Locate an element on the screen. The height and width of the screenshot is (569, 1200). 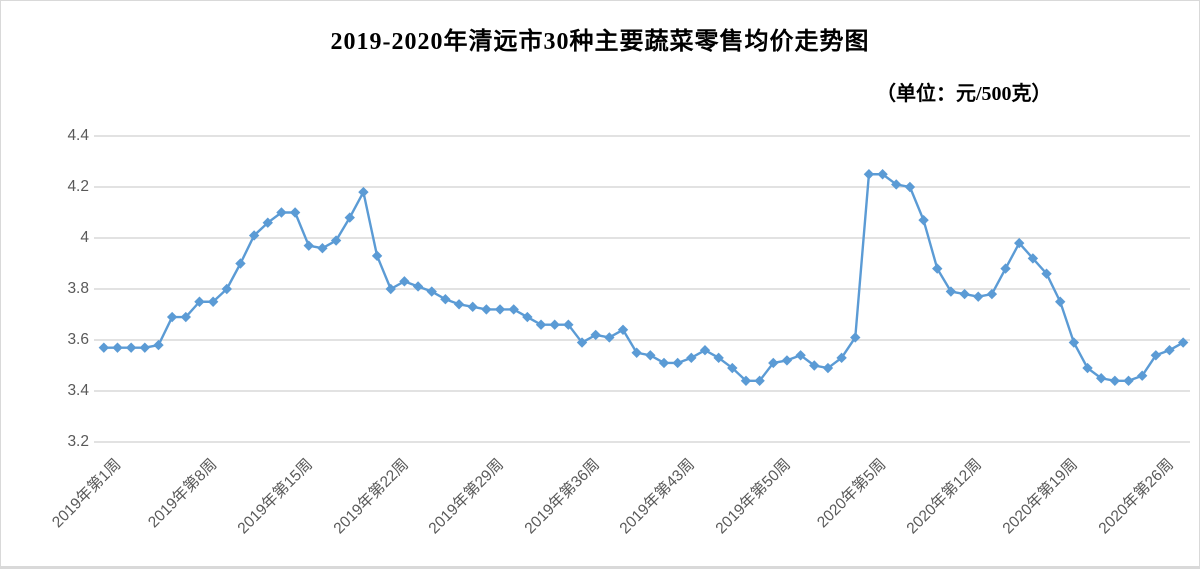
y-axis-tick-label: 3.8 is located at coordinates (78, 288).